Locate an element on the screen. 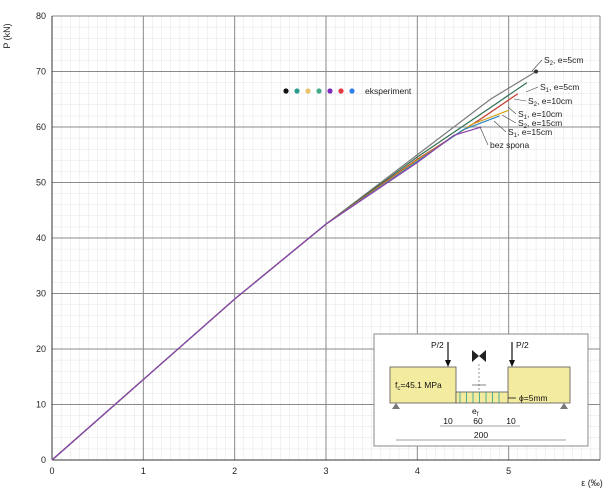  load-arrowhead-right is located at coordinates (512, 363).